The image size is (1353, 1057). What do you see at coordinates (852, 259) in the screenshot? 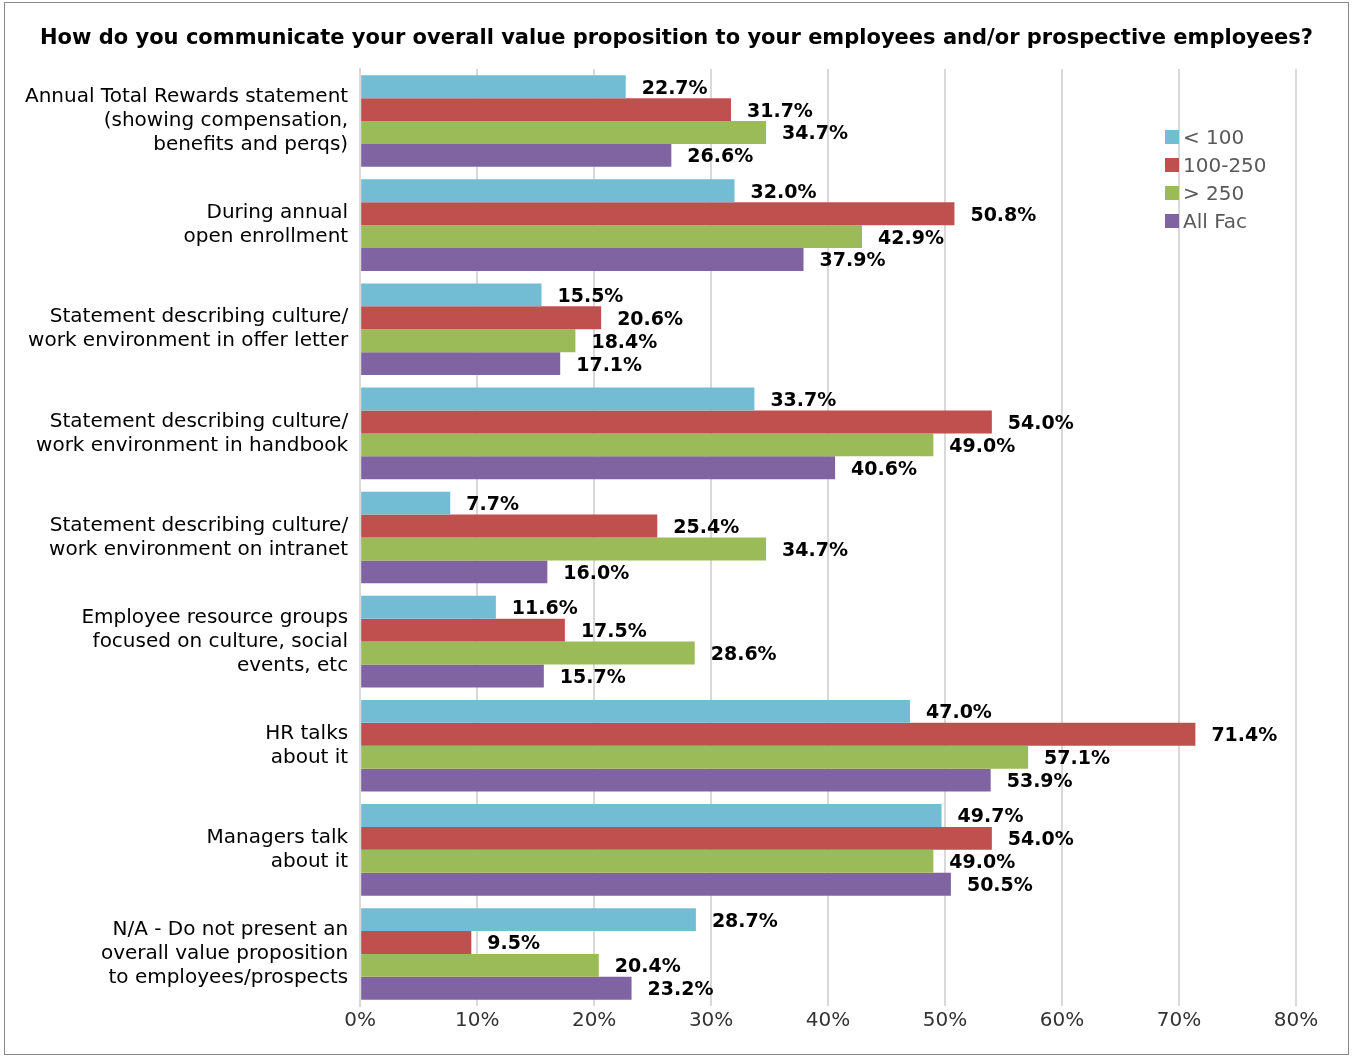
I see `data-label: 37.9%` at bounding box center [852, 259].